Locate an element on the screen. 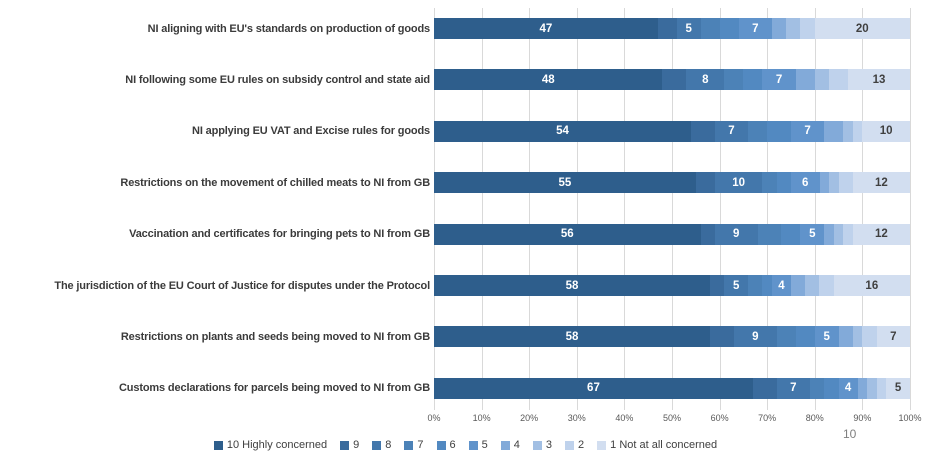 The height and width of the screenshot is (463, 931). x-axis-tick-label: 10% is located at coordinates (481, 418).